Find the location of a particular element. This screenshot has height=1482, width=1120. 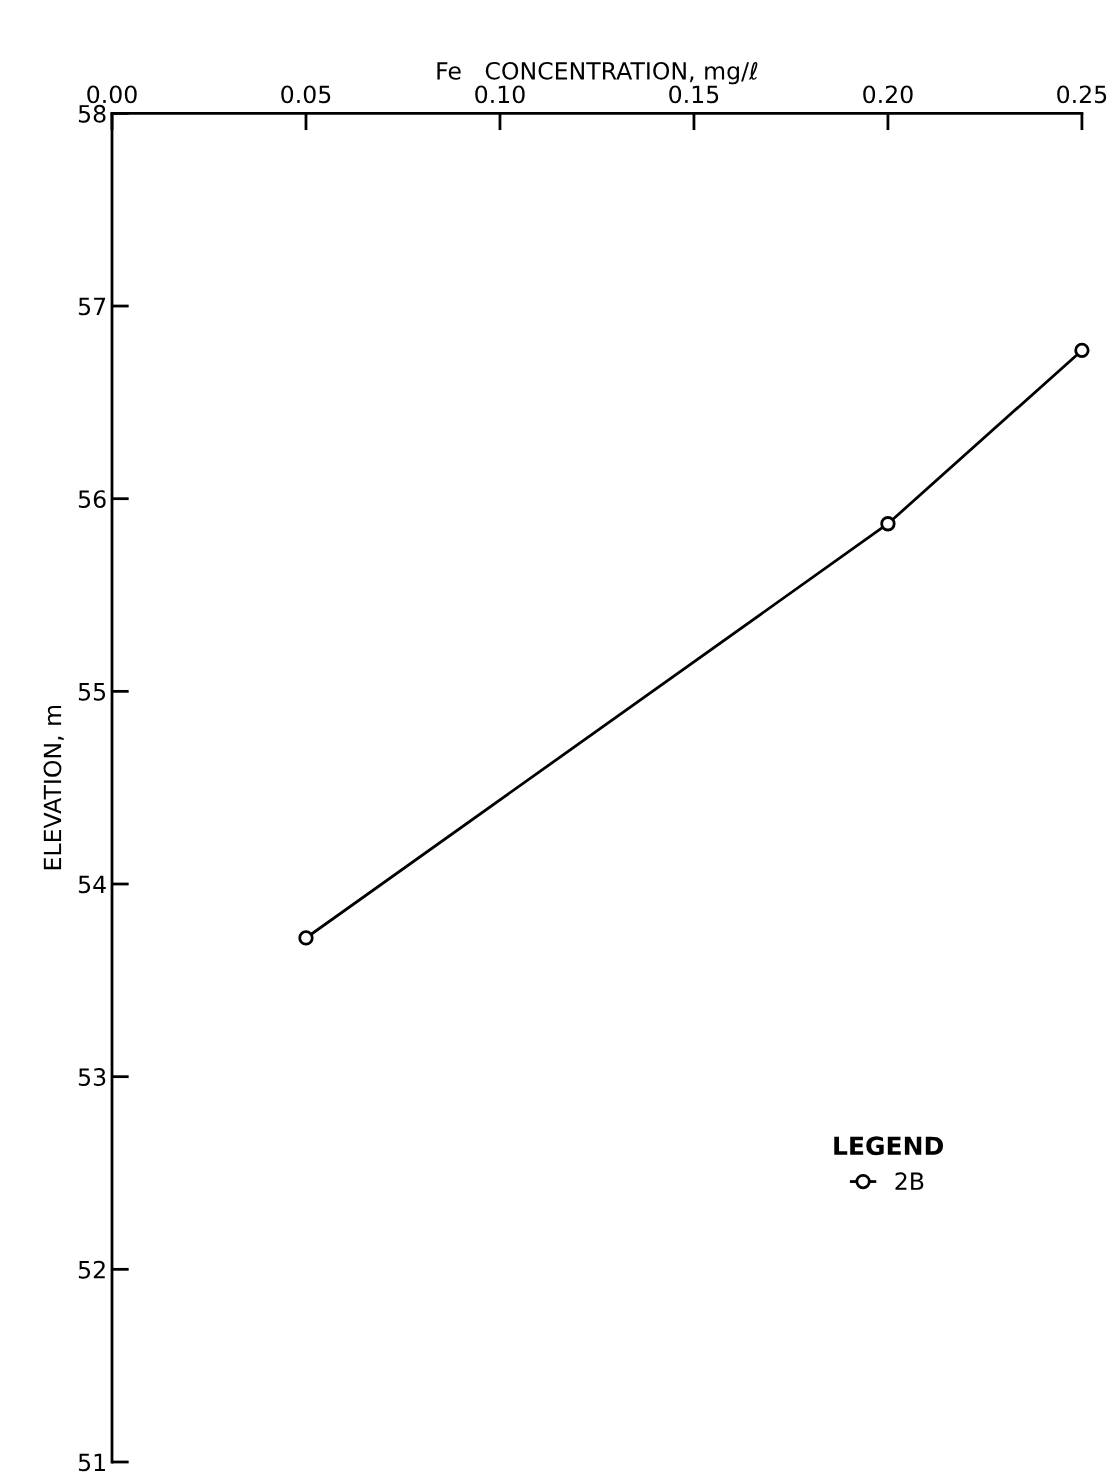

x-tick-label: 0.20 is located at coordinates (888, 94).